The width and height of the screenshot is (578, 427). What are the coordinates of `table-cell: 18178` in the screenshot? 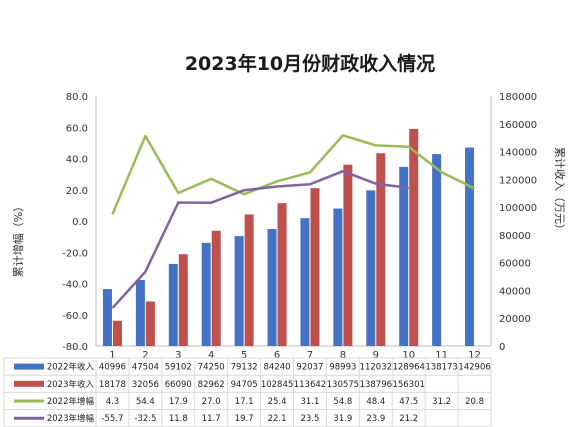 It's located at (112, 385).